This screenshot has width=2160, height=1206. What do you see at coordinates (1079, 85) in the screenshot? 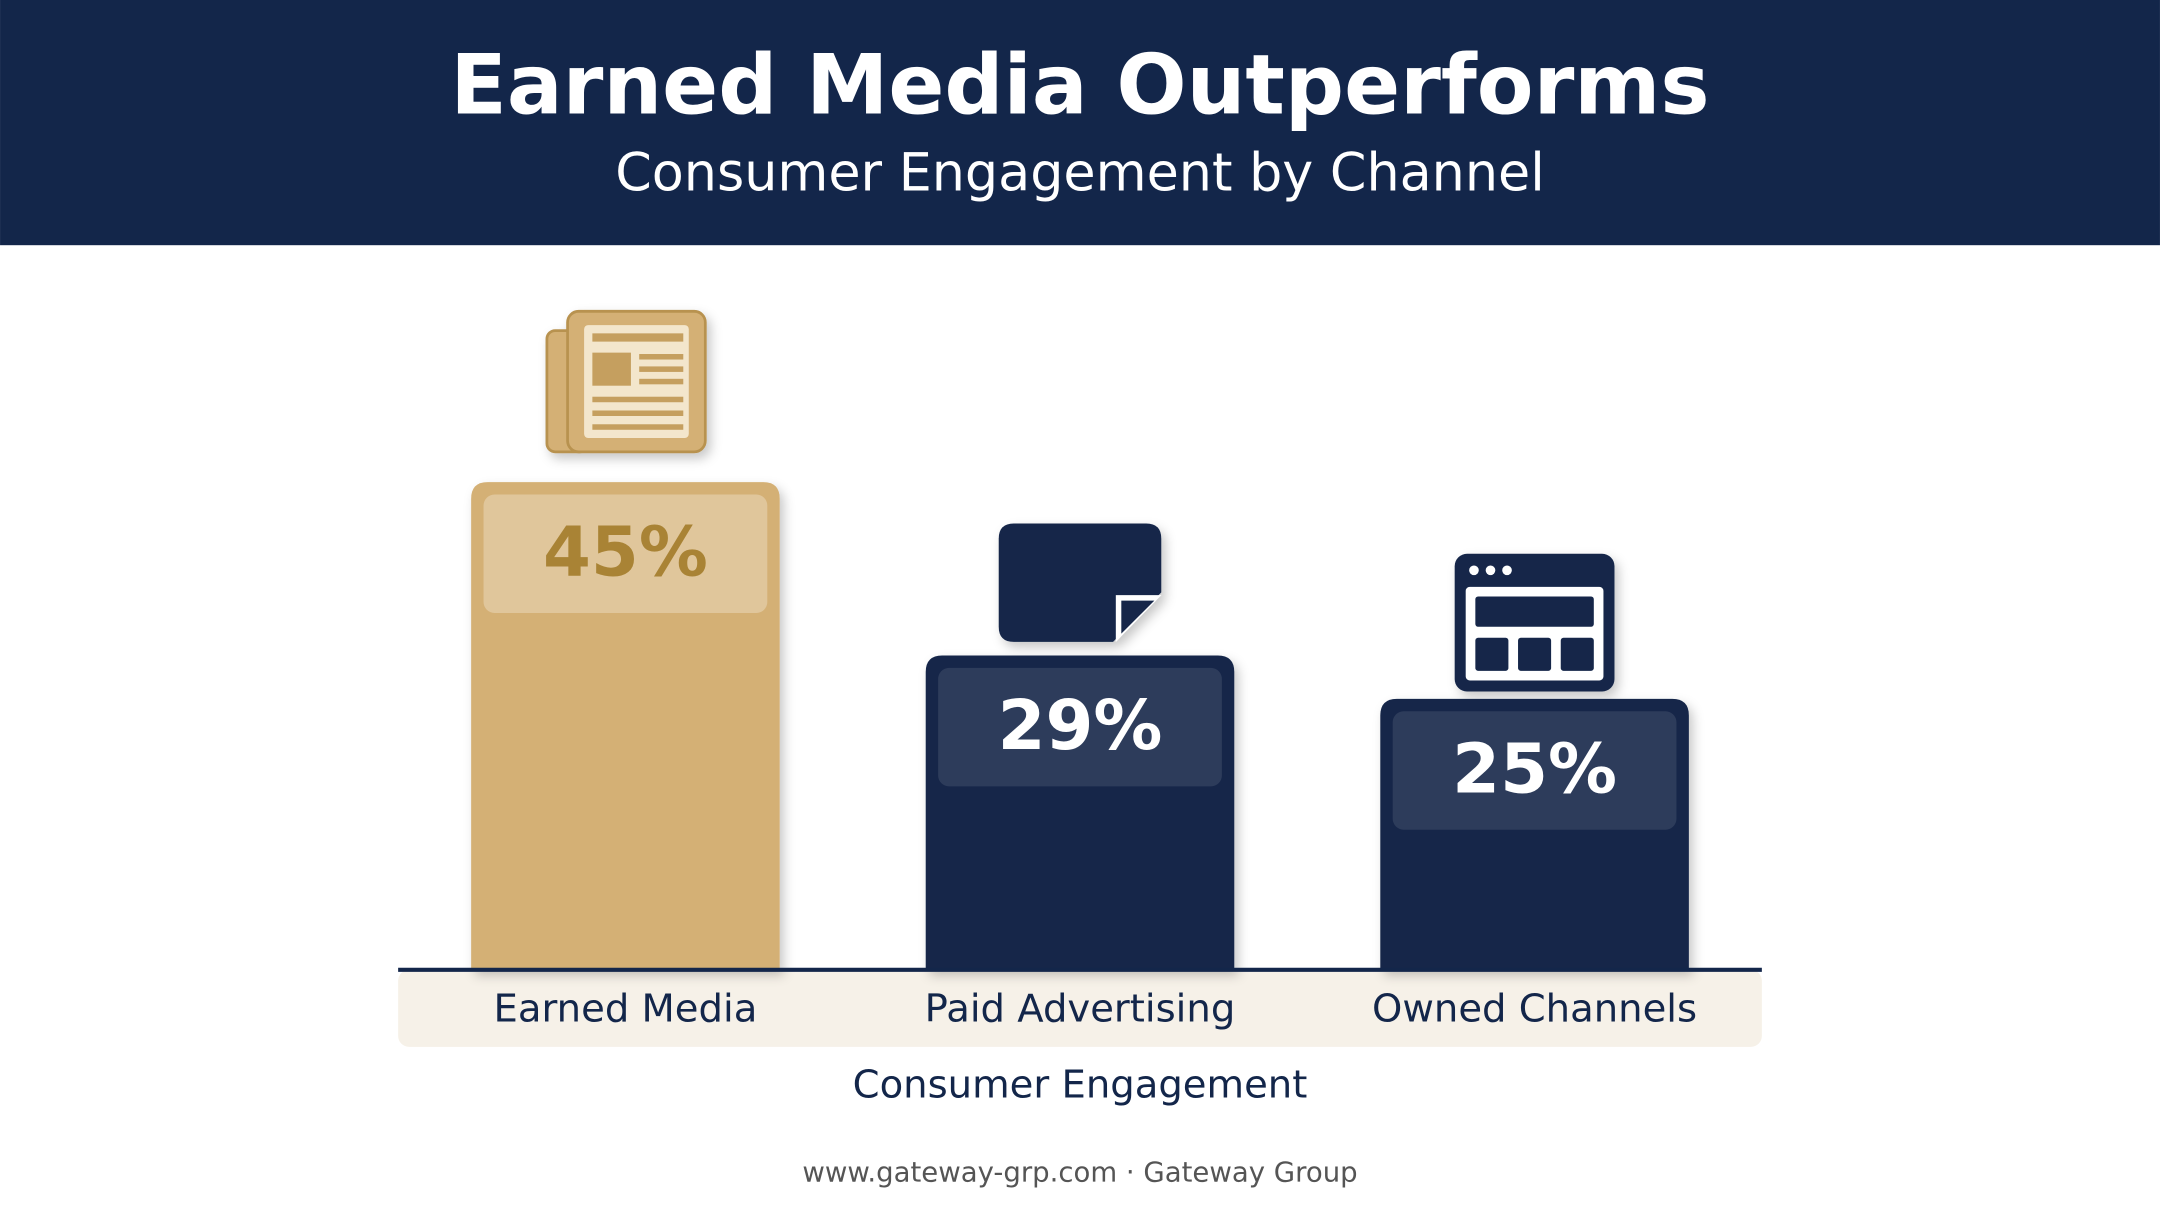
I see `chart-title: Earned Media Outperforms` at bounding box center [1079, 85].